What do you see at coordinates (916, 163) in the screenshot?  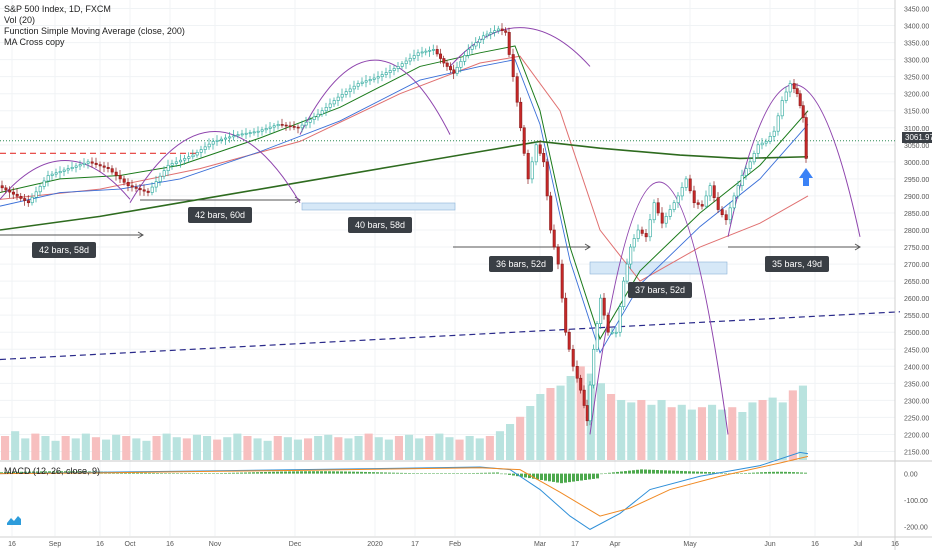 I see `price-tick-label: 3000.00` at bounding box center [916, 163].